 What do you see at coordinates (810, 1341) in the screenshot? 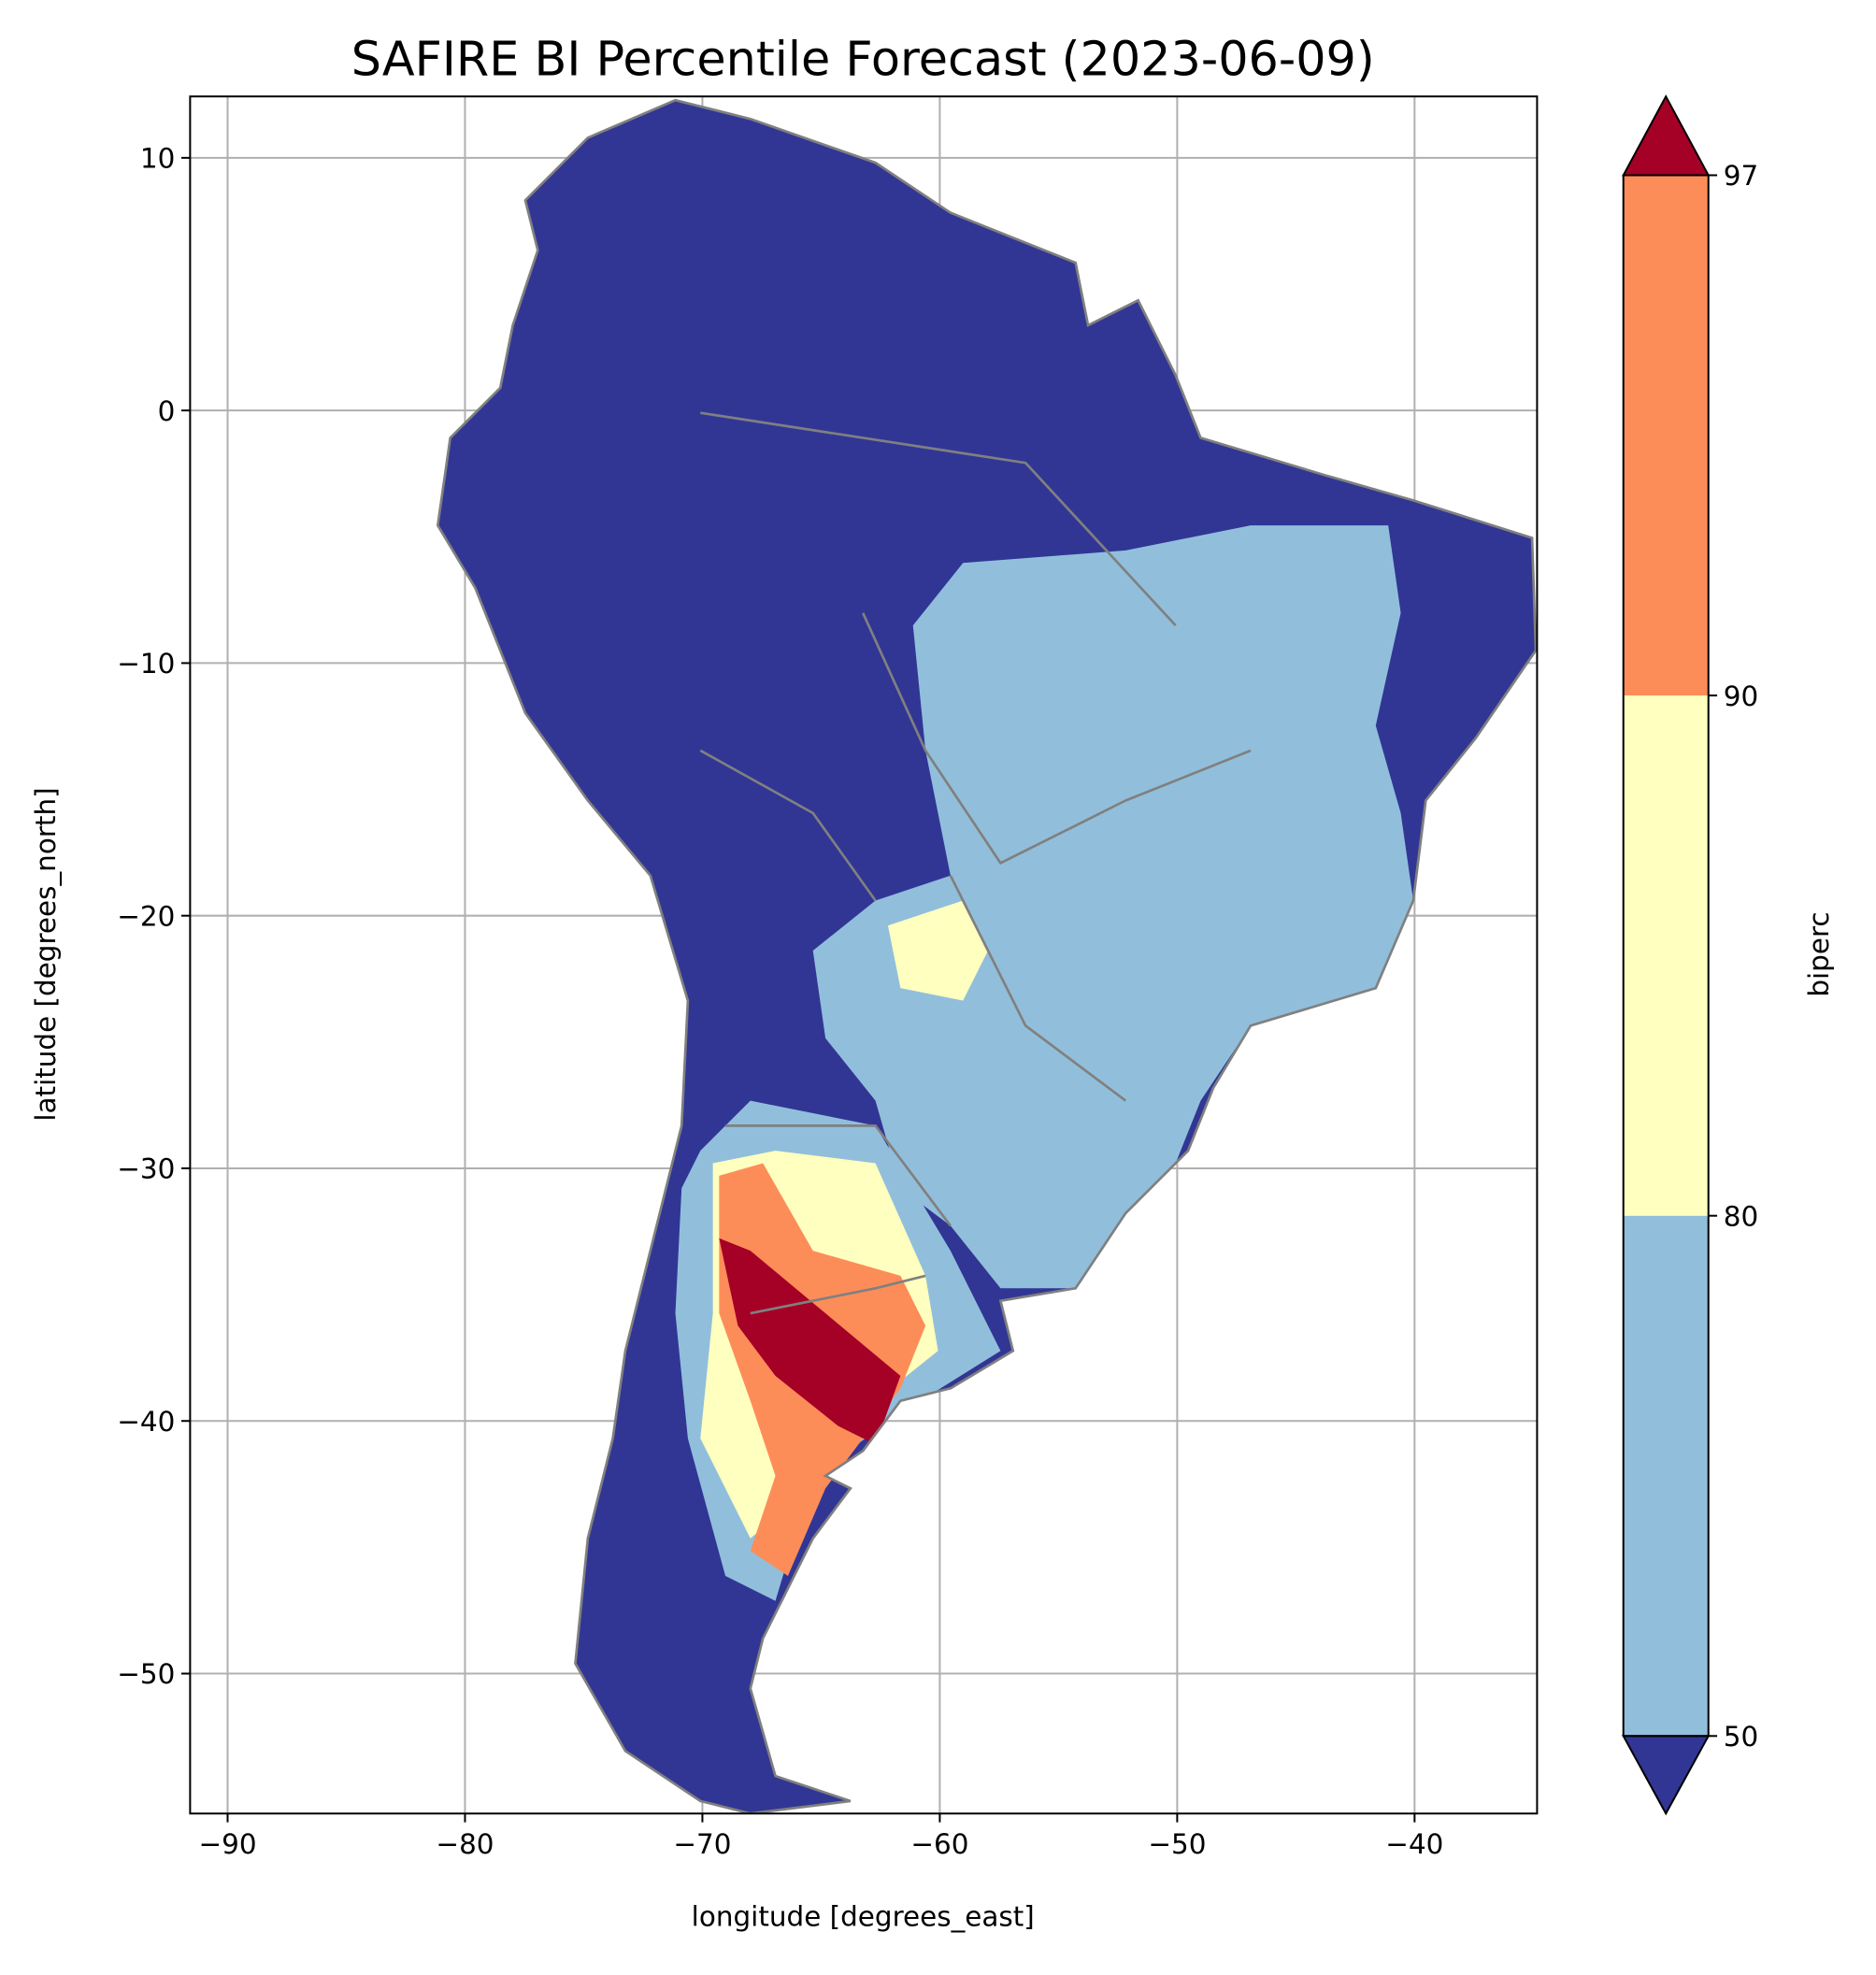
I see `region-extreme` at bounding box center [810, 1341].